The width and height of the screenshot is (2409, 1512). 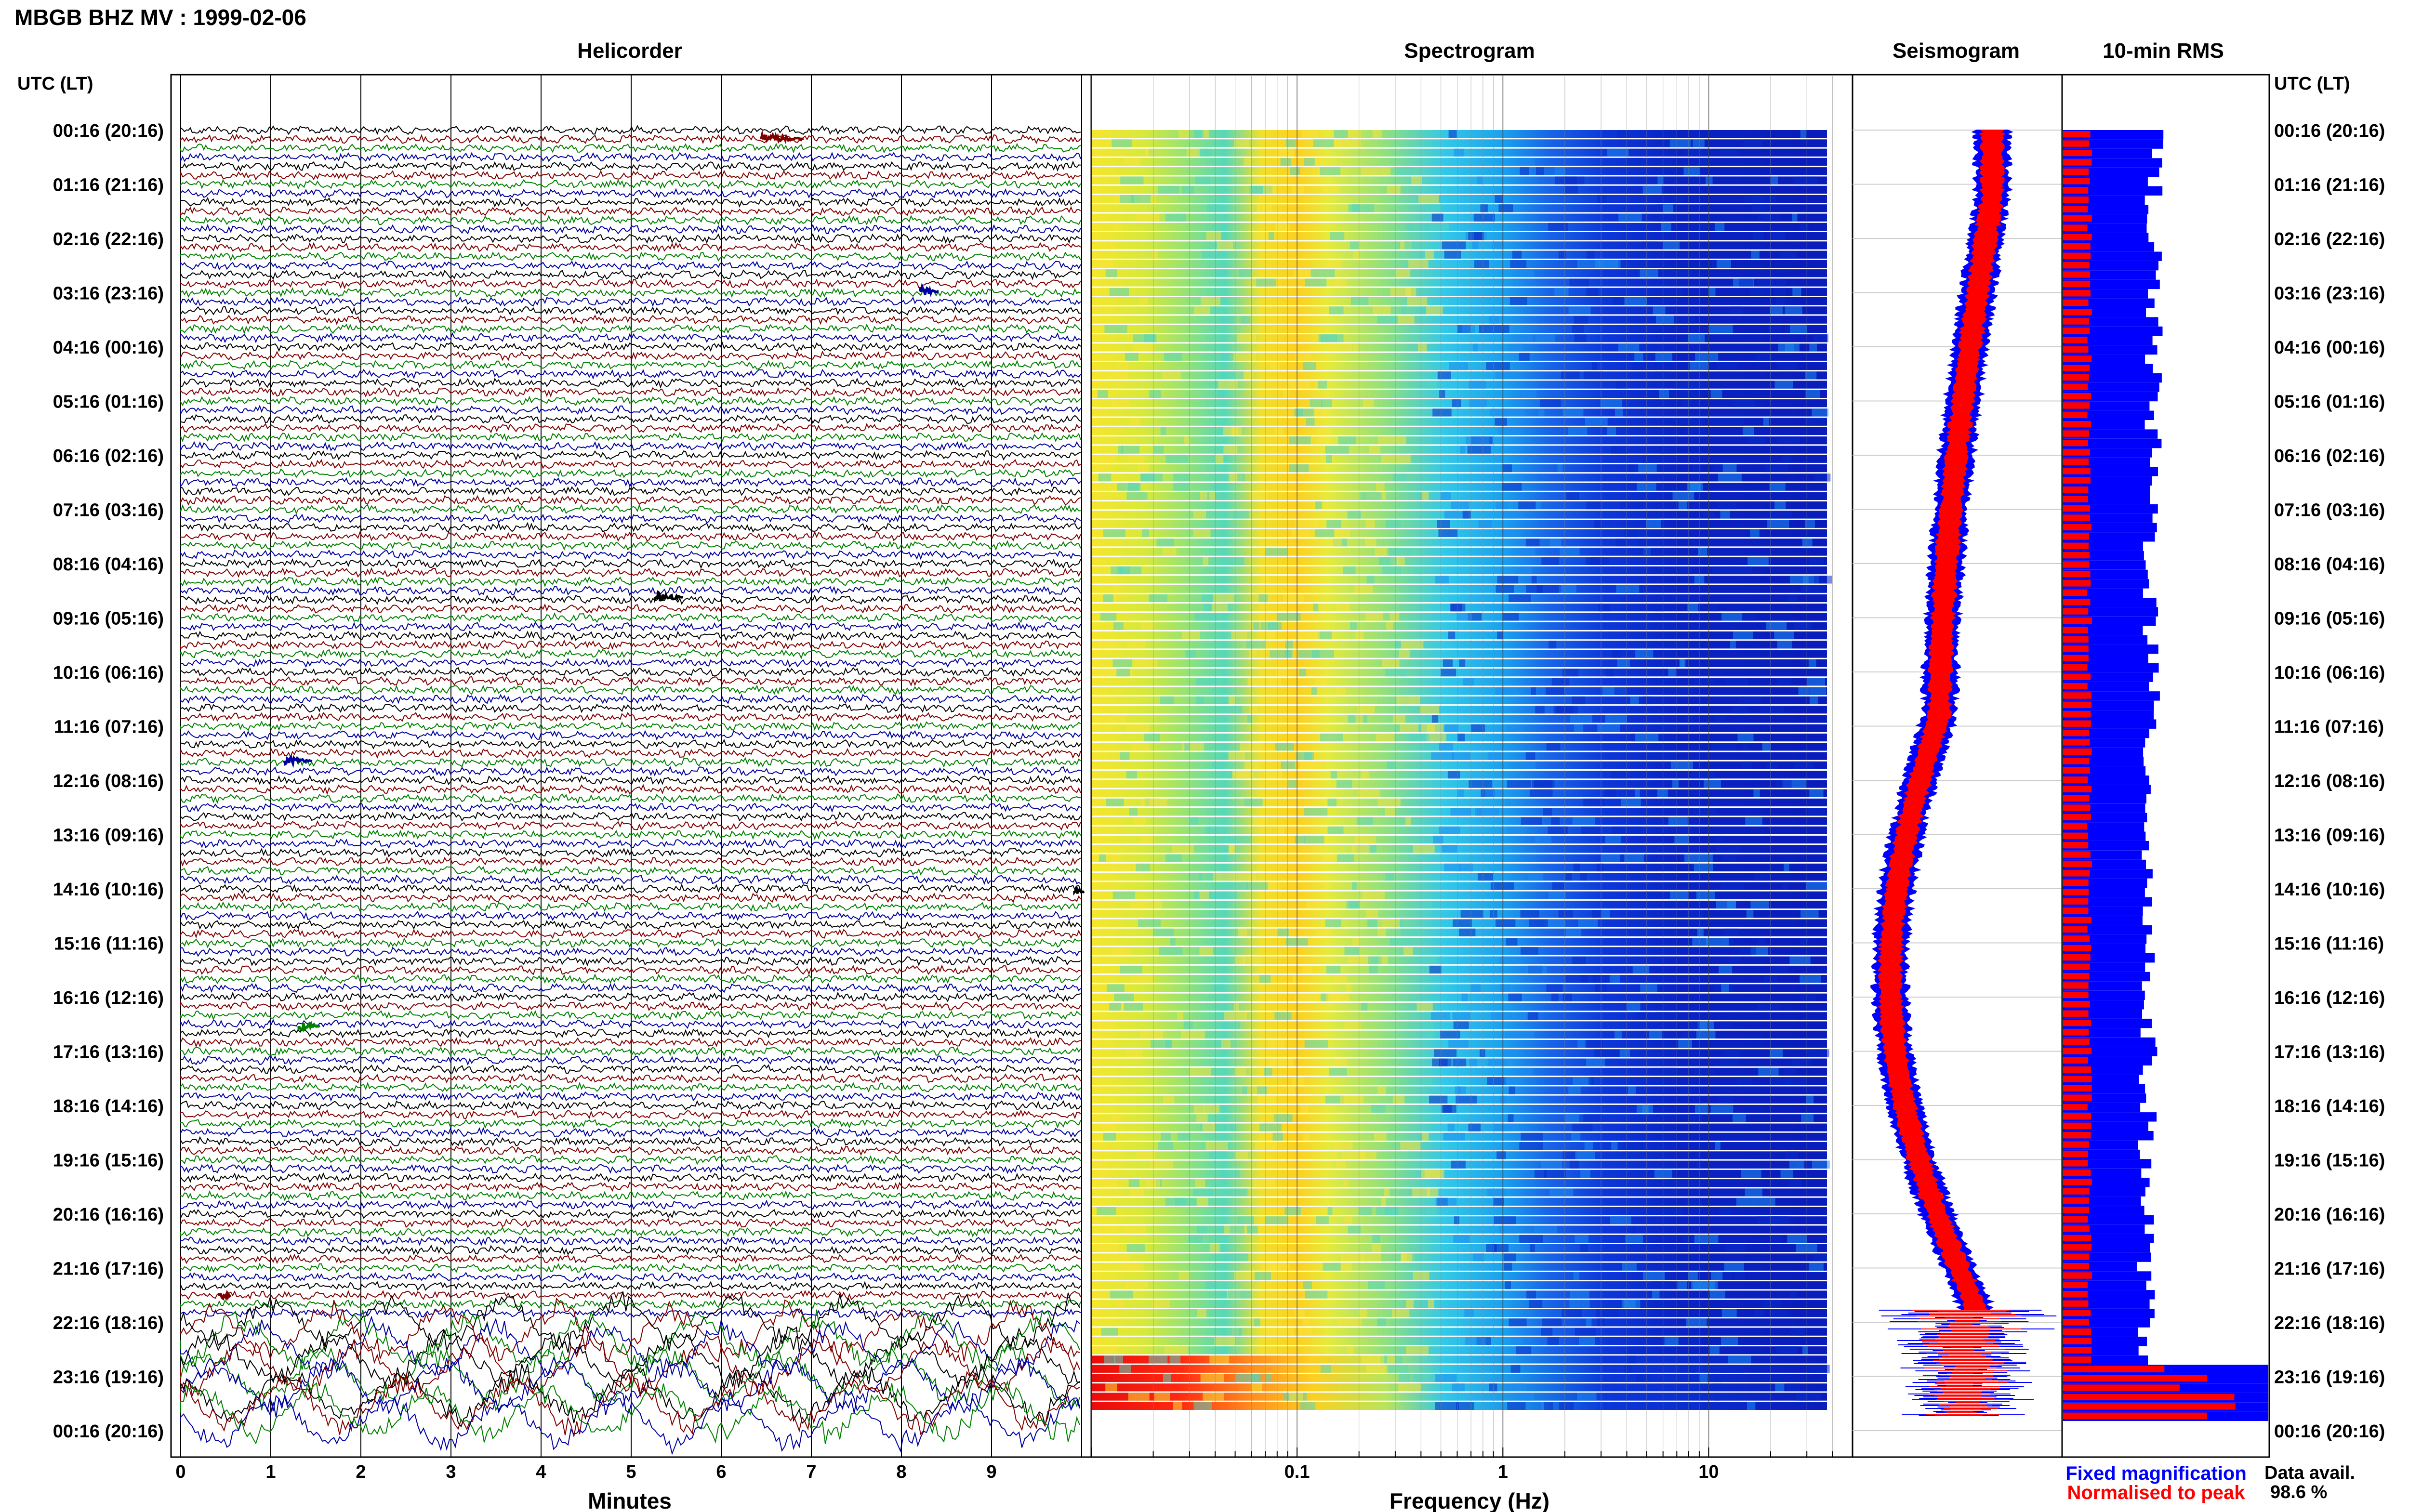 I want to click on left-axis-label: UTC (LT), so click(x=55, y=84).